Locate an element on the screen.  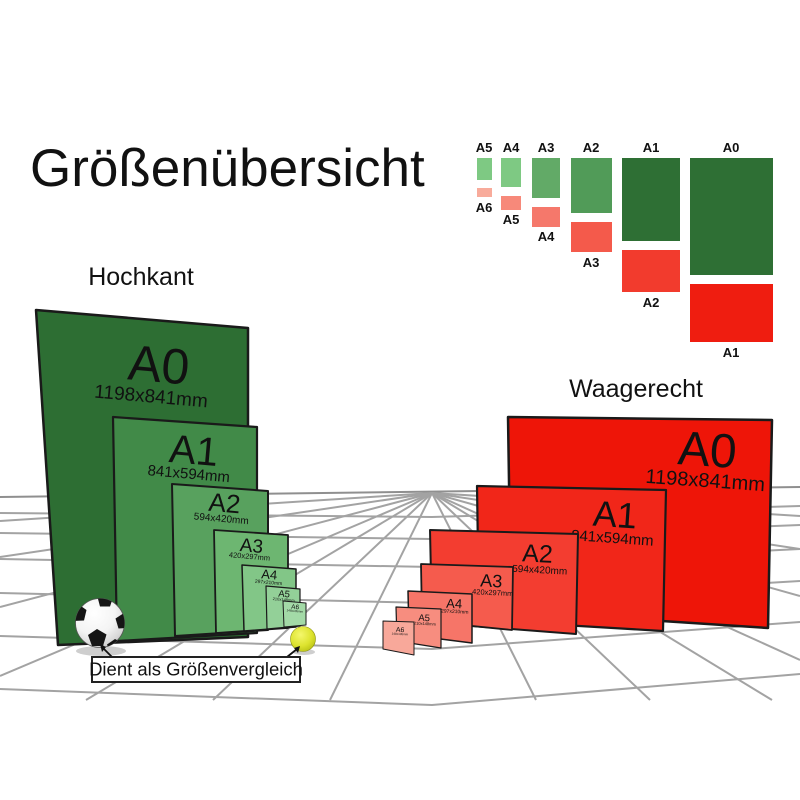
mini-portrait-a5-label: A5 is located at coordinates (484, 147).